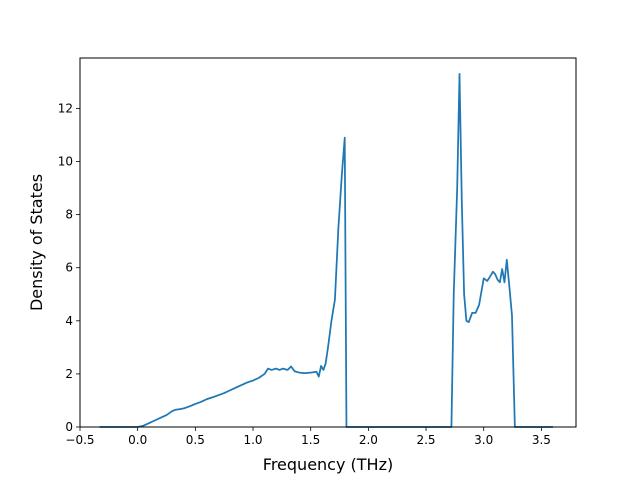  I want to click on y-tick-label: 6, so click(69, 268).